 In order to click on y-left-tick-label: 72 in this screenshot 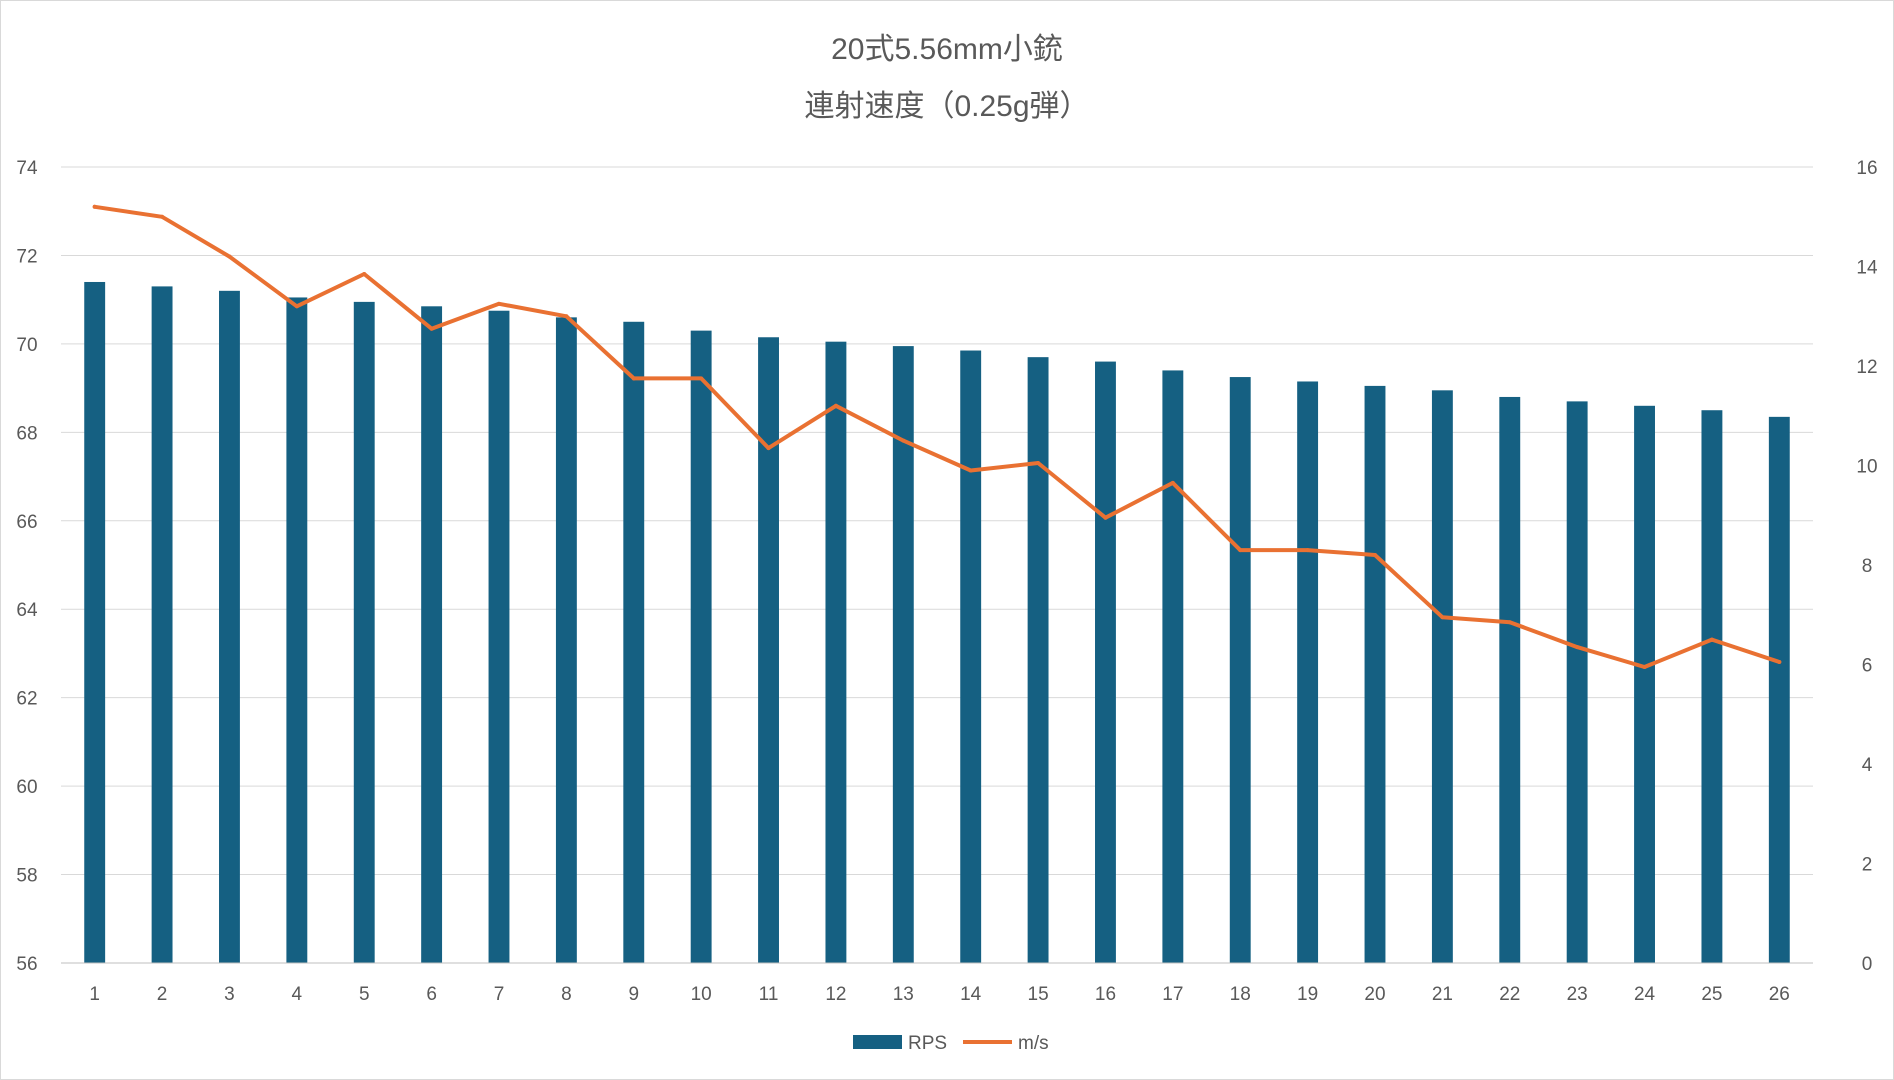, I will do `click(26, 256)`.